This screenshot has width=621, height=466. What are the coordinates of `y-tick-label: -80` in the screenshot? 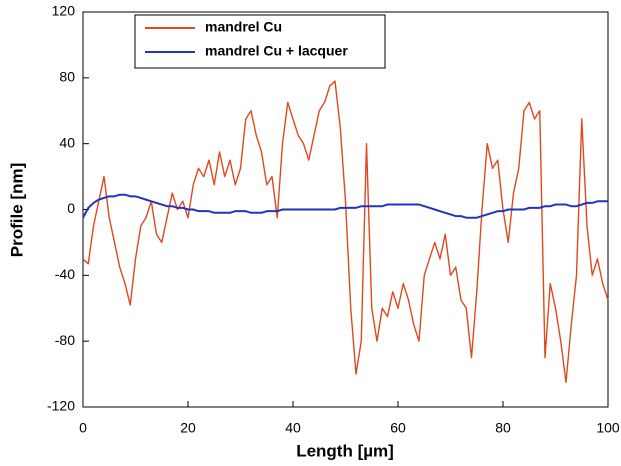 It's located at (65, 340).